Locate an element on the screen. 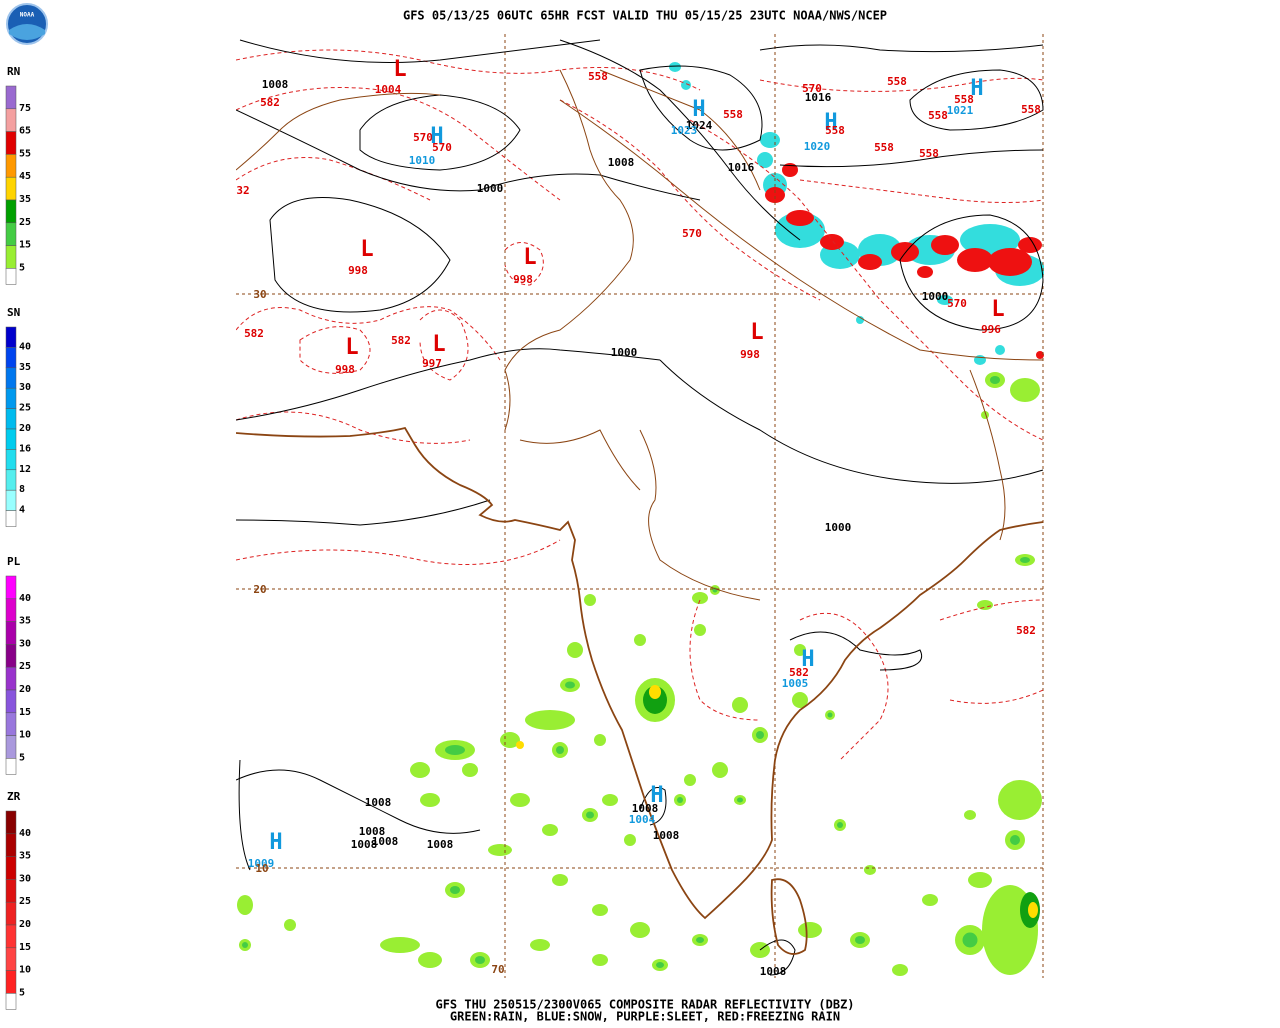 Image resolution: width=1280 pixels, height=1028 pixels. legend-title: PL is located at coordinates (14, 561).